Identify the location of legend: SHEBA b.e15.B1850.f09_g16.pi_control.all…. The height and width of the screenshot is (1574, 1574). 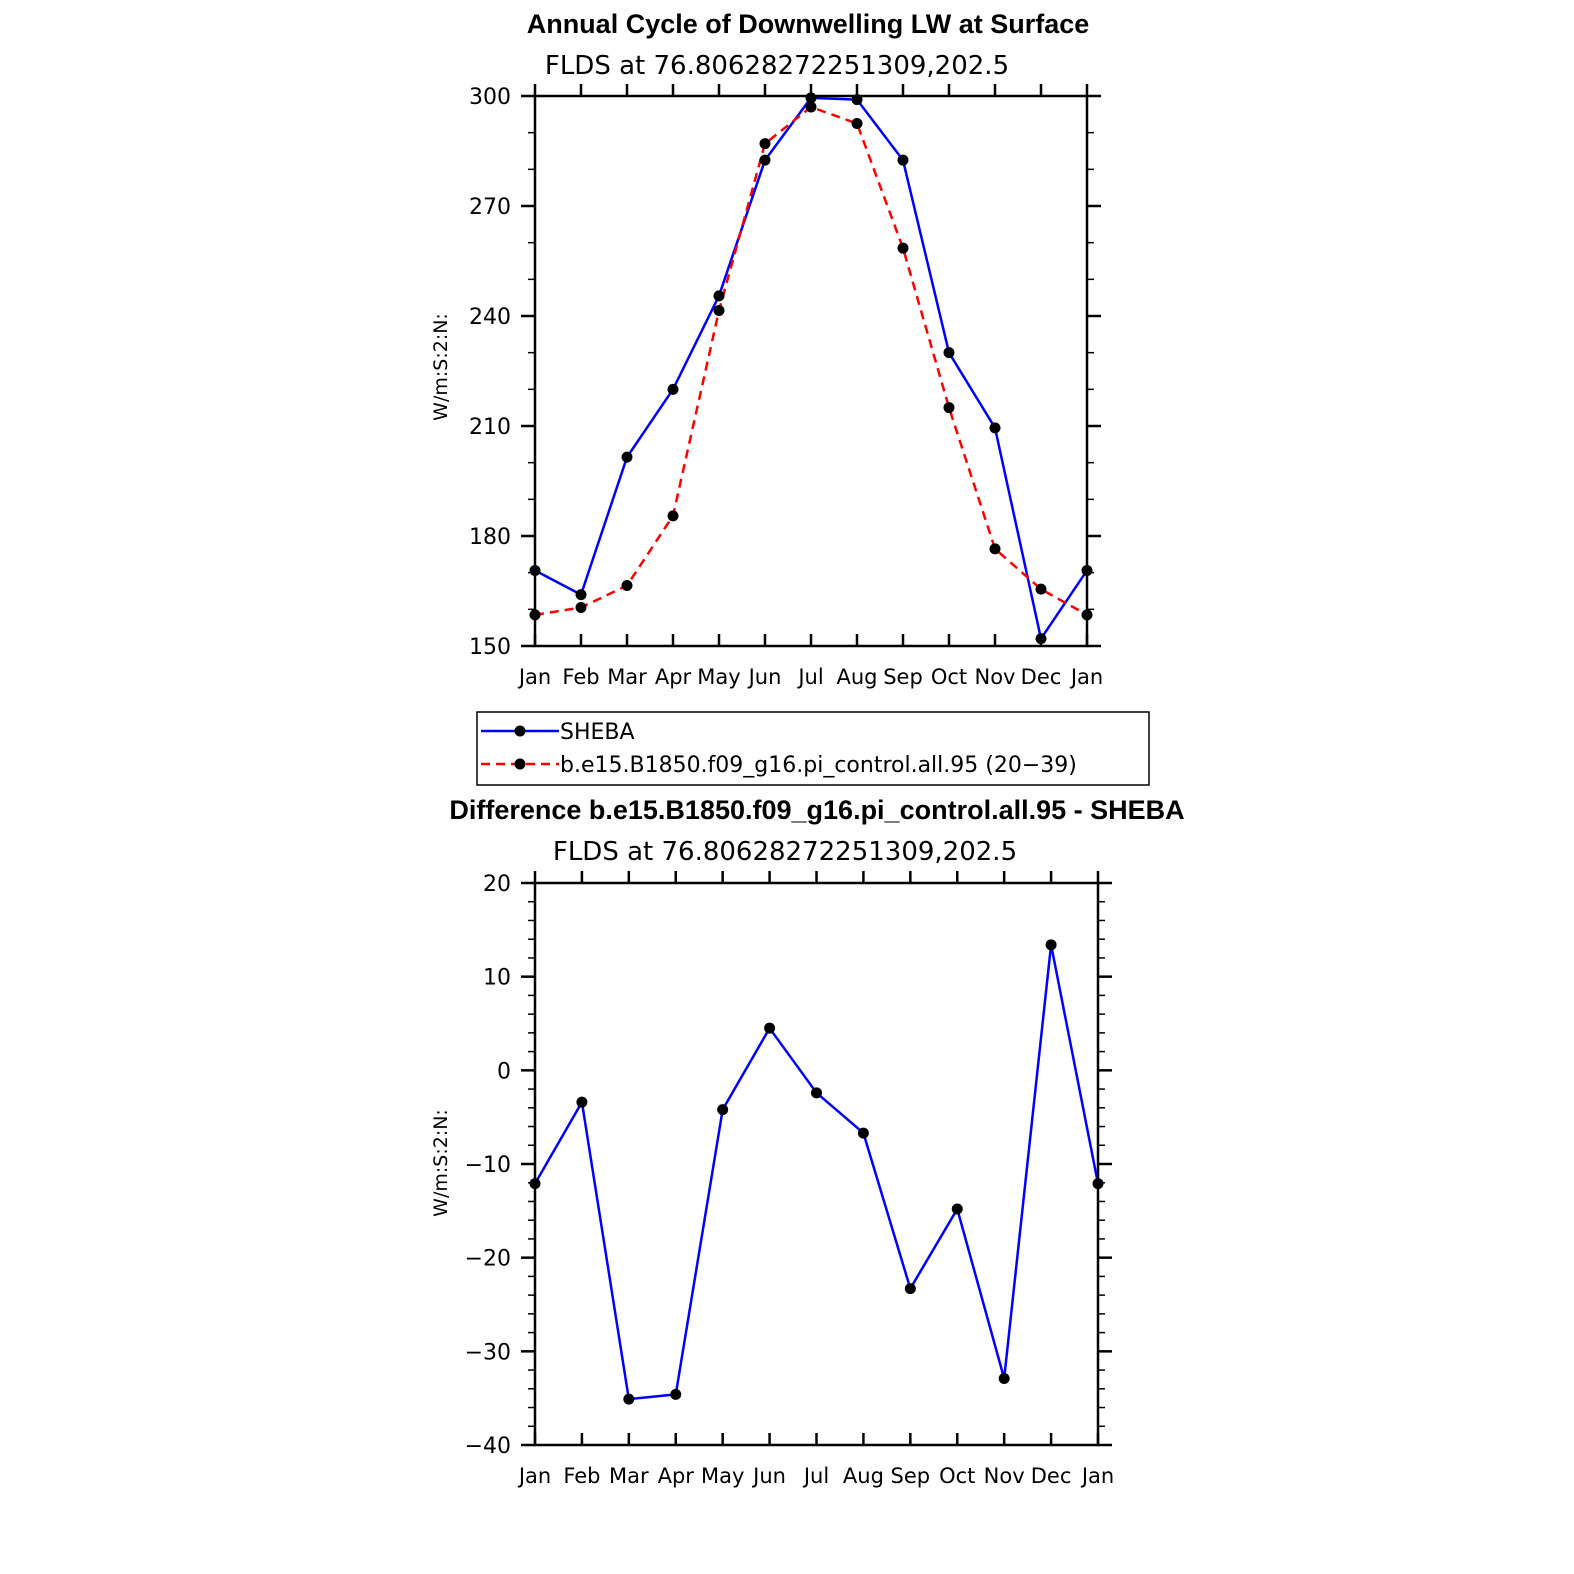
(813, 748).